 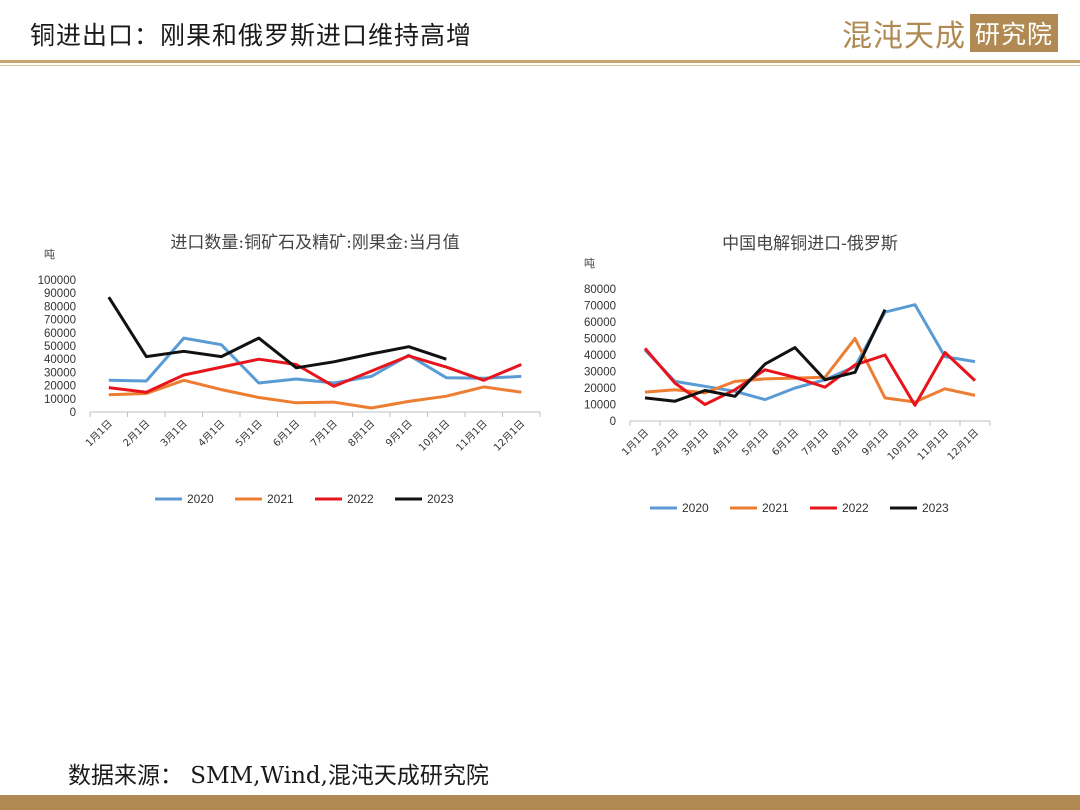 I want to click on x-tick-label: 9月1日, so click(x=399, y=434).